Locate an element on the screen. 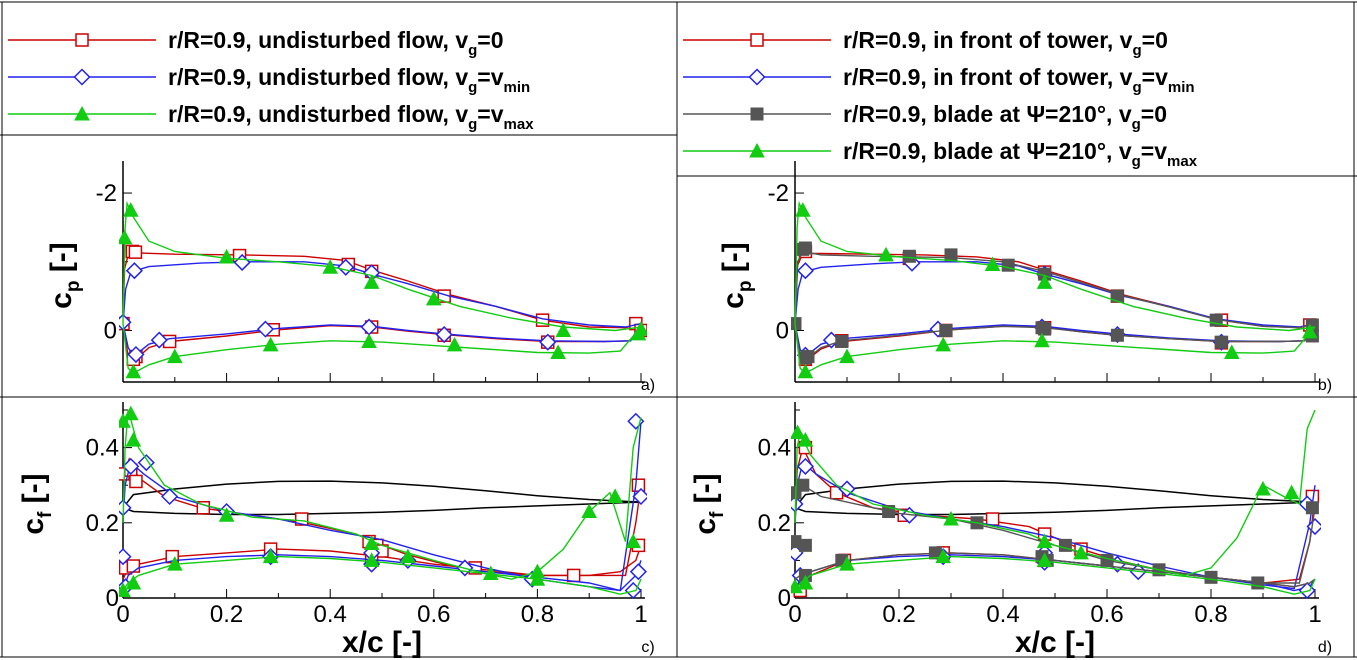 This screenshot has height=660, width=1357. panel-c-series-1-line-lower is located at coordinates (382, 573).